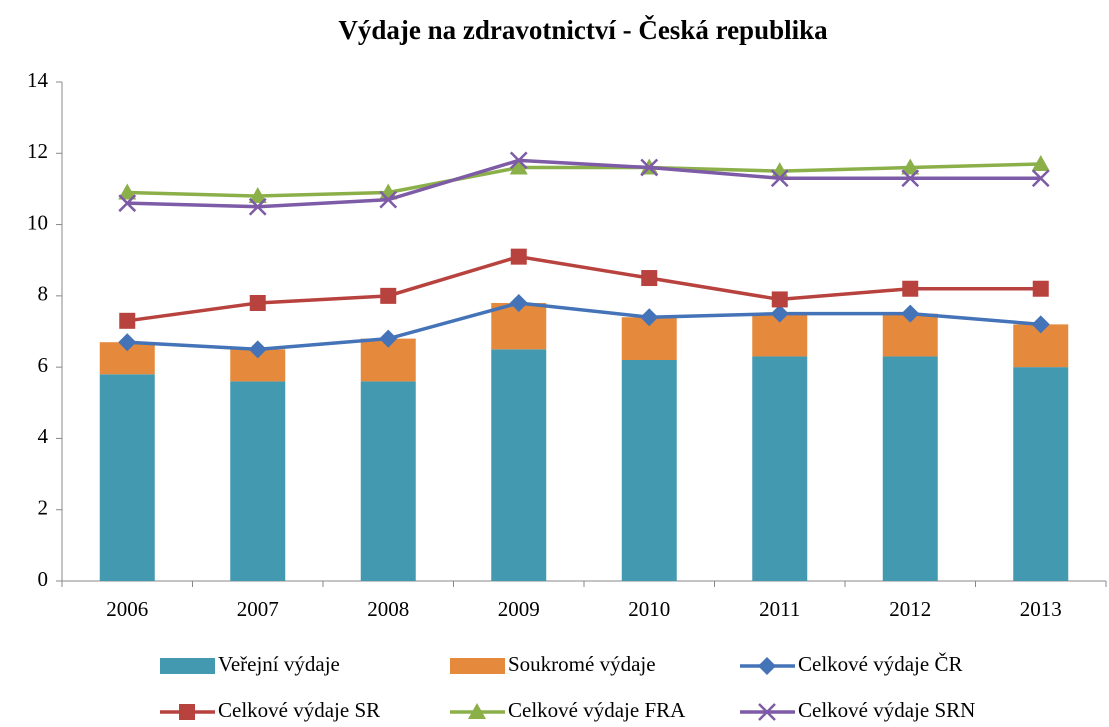  Describe the element at coordinates (43, 508) in the screenshot. I see `y-tick-label: 2` at that location.